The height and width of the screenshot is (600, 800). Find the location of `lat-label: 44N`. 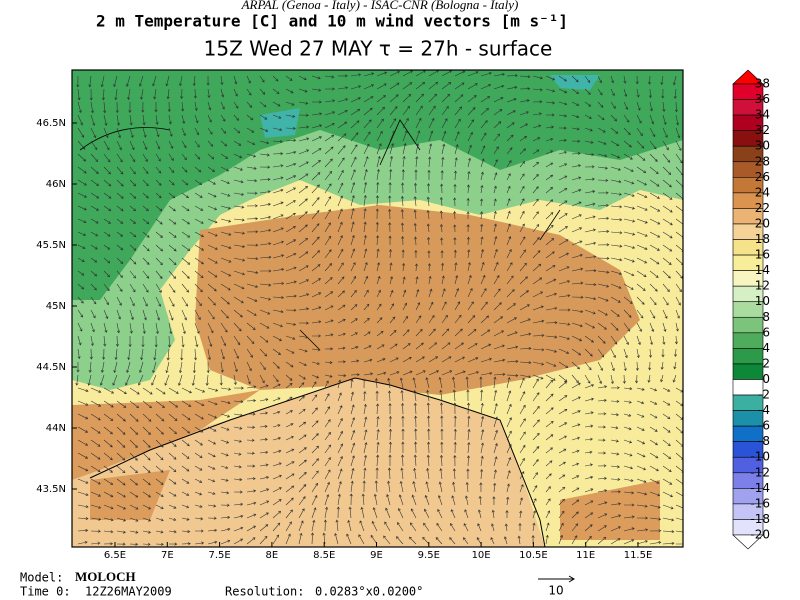

lat-label: 44N is located at coordinates (56, 428).